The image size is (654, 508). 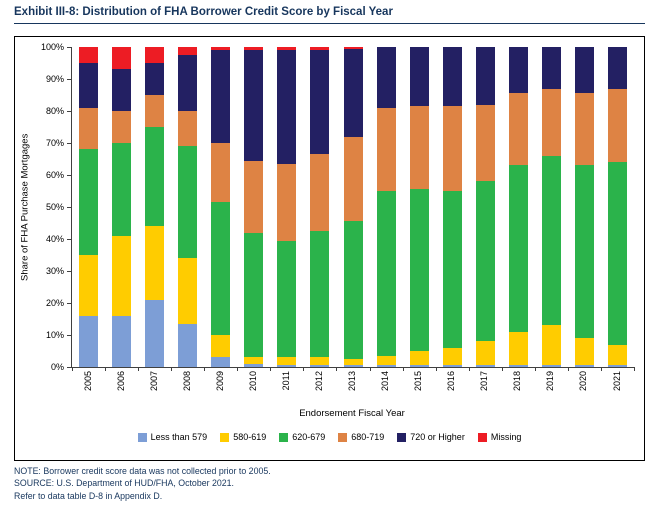 What do you see at coordinates (309, 437) in the screenshot?
I see `legend-label: 620-679` at bounding box center [309, 437].